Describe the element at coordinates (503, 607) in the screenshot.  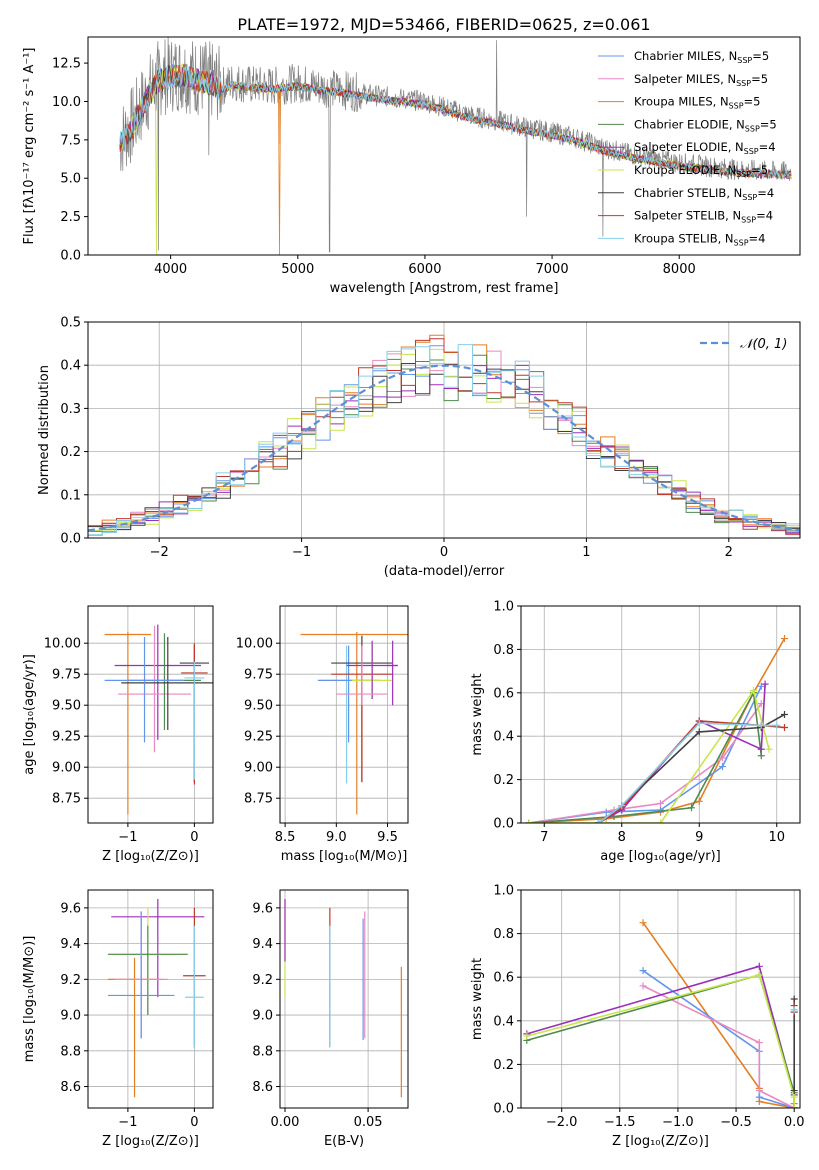
I see `y-tick-label: 1.0` at that location.